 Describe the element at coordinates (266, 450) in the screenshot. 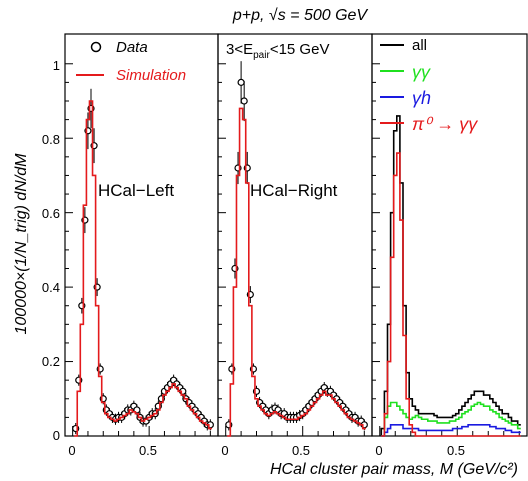

I see `x-tick-labels: 0 0.5 0 0.5 0 0.5` at that location.